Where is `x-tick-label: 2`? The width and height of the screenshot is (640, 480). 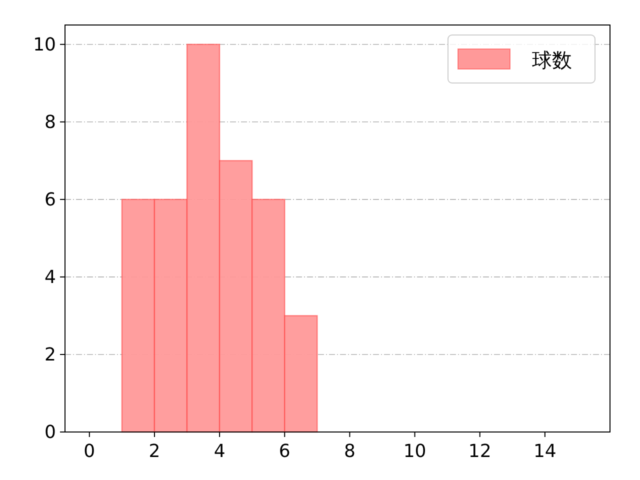
x-tick-label: 2 is located at coordinates (154, 451).